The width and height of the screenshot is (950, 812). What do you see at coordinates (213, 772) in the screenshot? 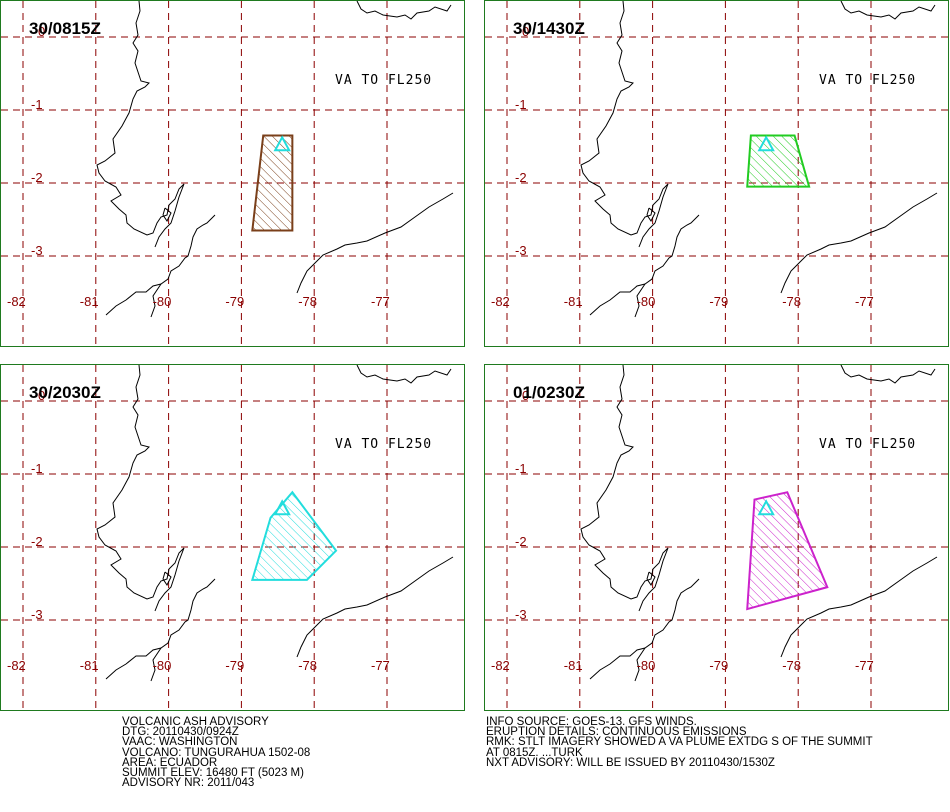
I see `advisory-line: SUMMIT ELEV: 16480 FT (5023 M)` at bounding box center [213, 772].